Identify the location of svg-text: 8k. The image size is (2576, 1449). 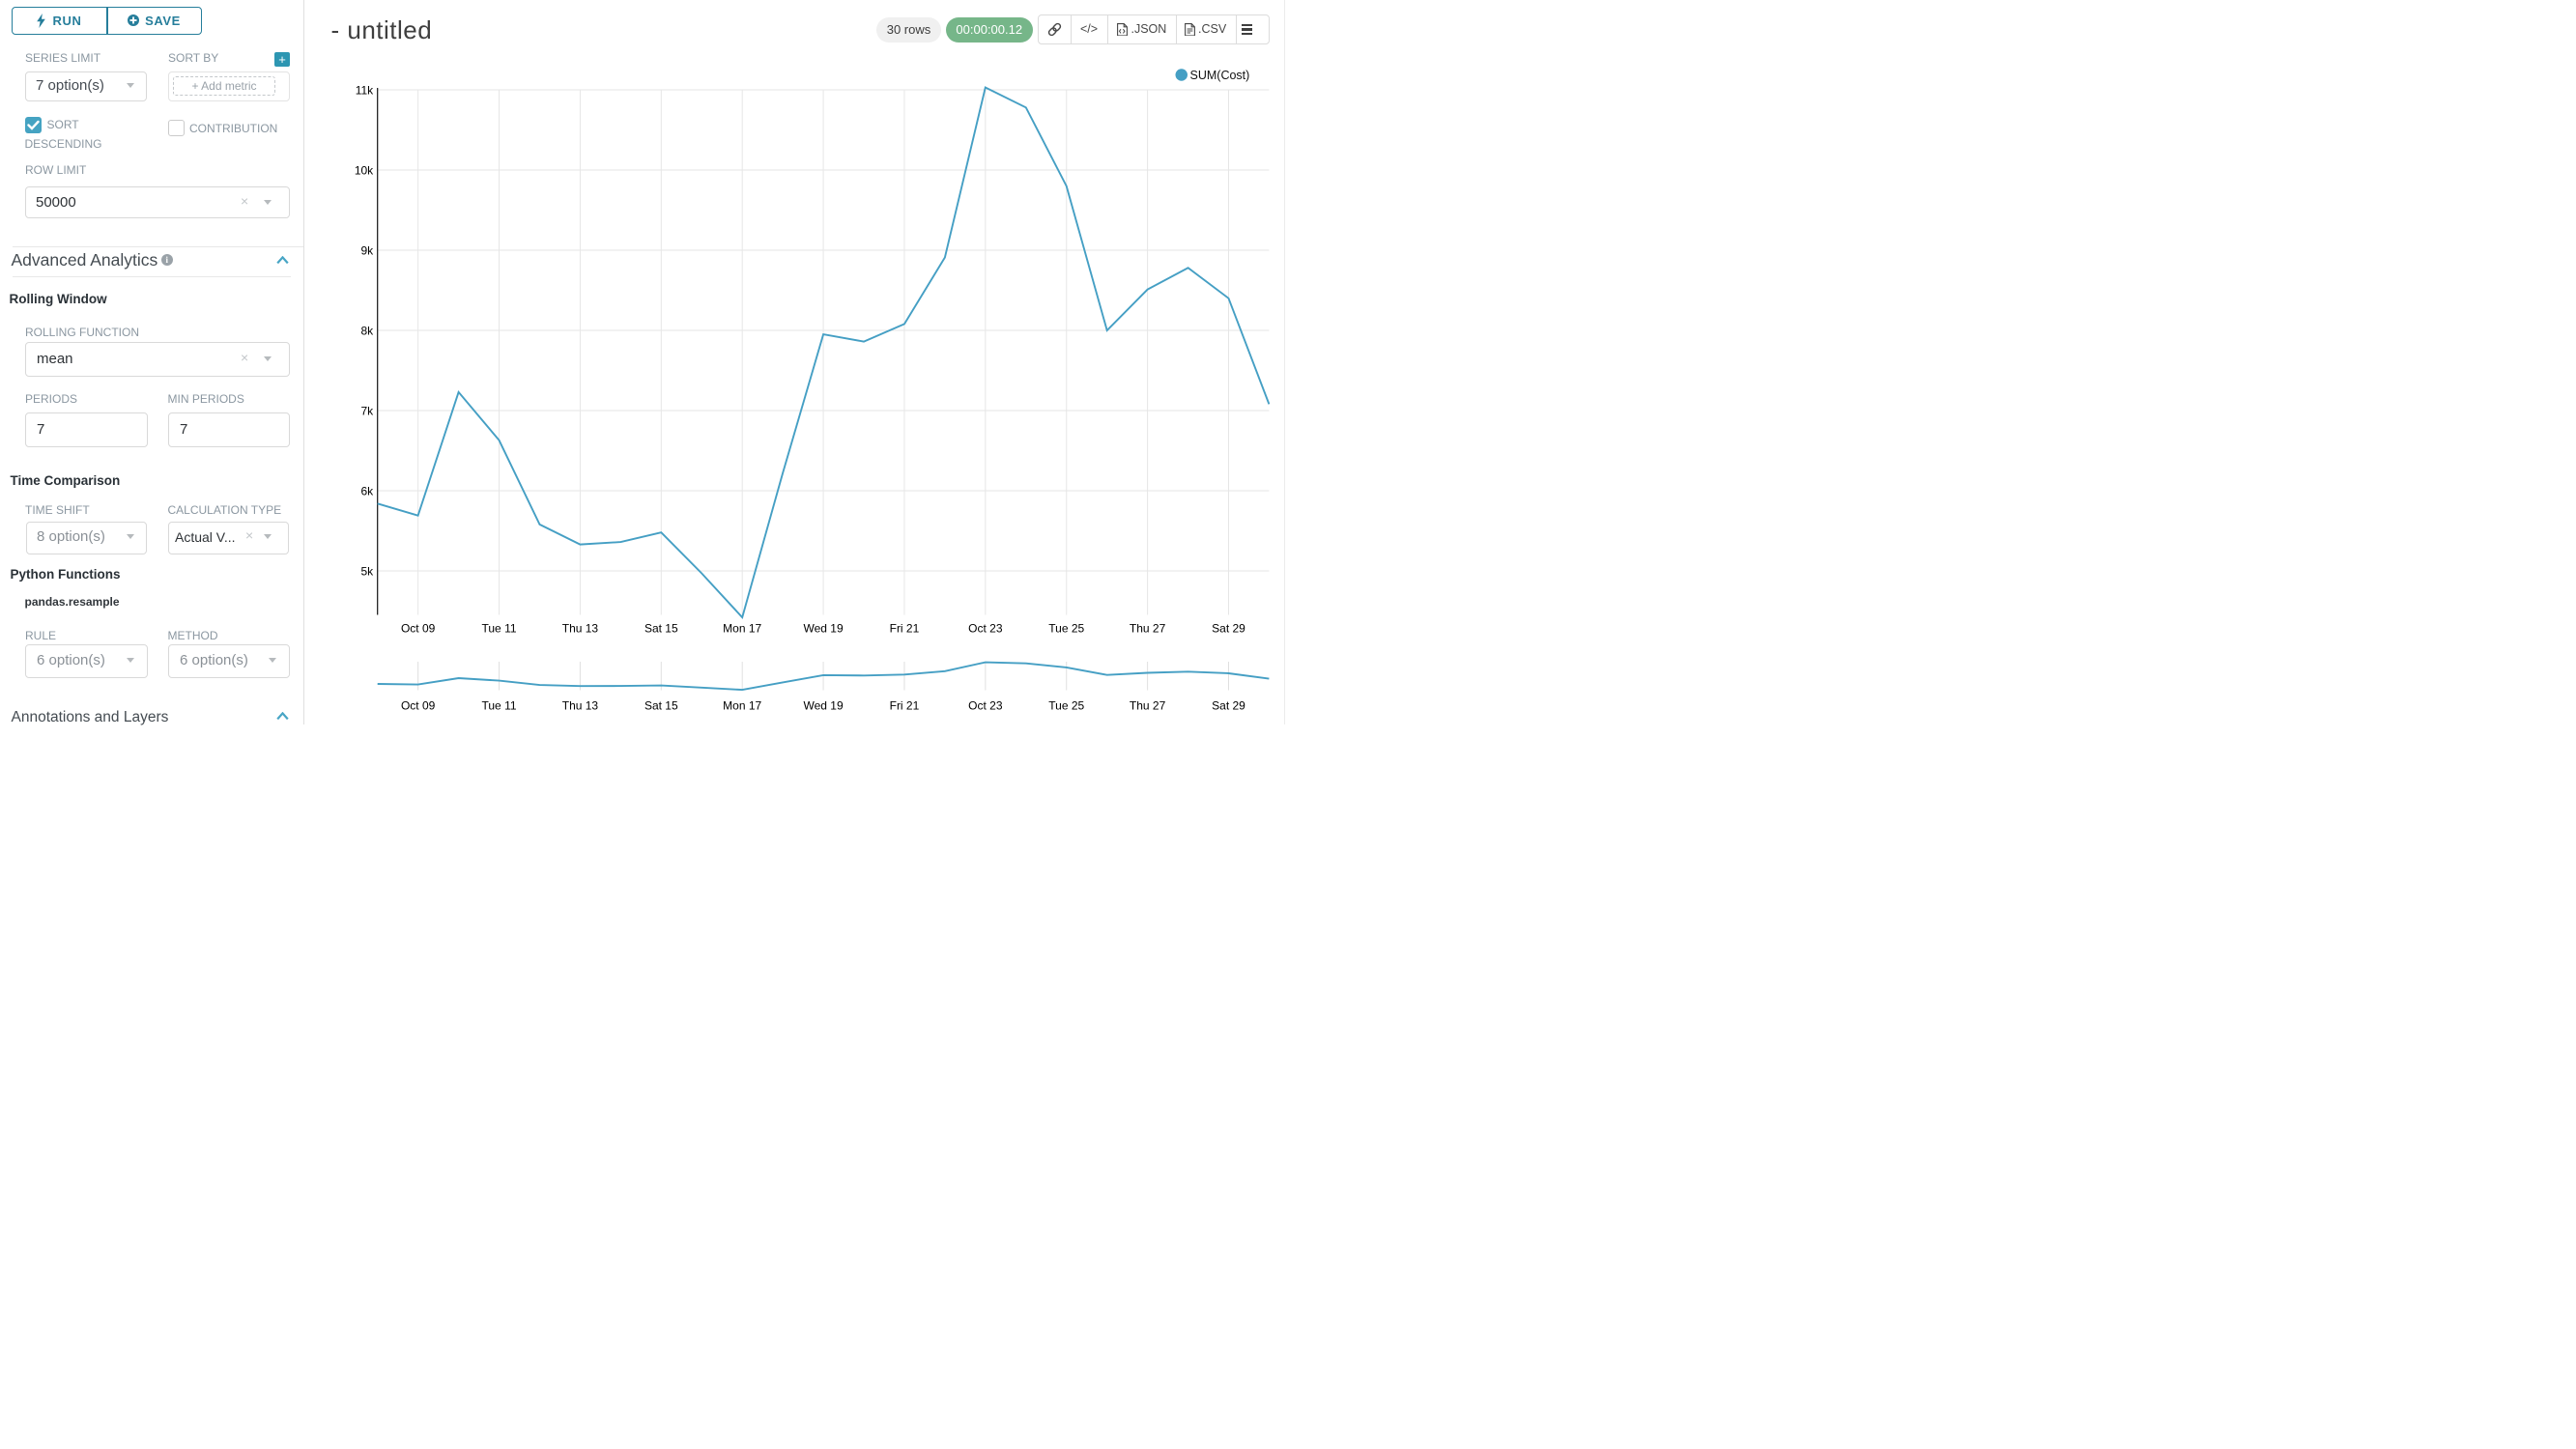
(368, 331).